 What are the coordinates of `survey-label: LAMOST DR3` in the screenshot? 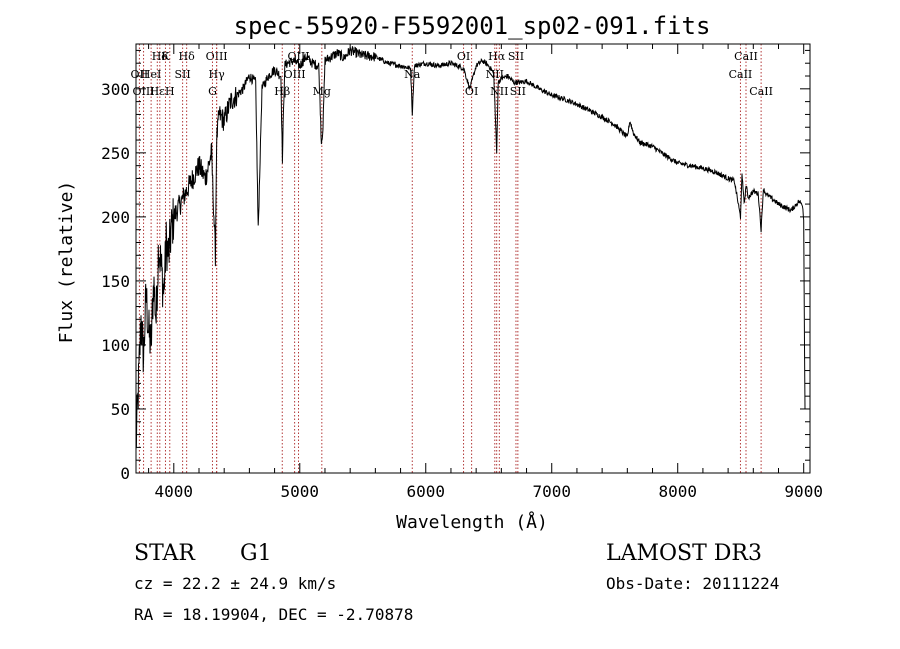 It's located at (684, 553).